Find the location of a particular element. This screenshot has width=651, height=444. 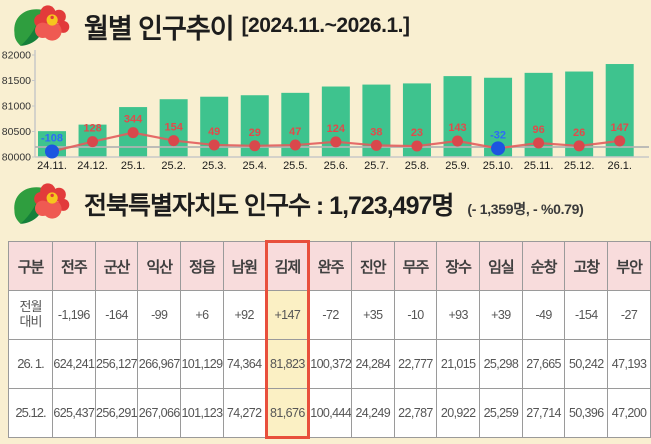

table-cell: -72 is located at coordinates (330, 315).